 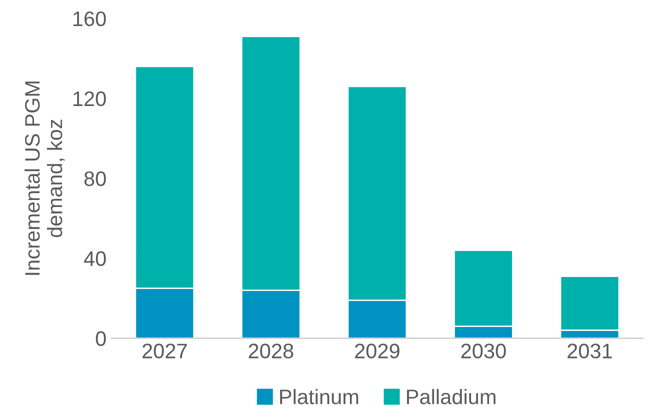 What do you see at coordinates (319, 396) in the screenshot?
I see `legend-label: Platinum` at bounding box center [319, 396].